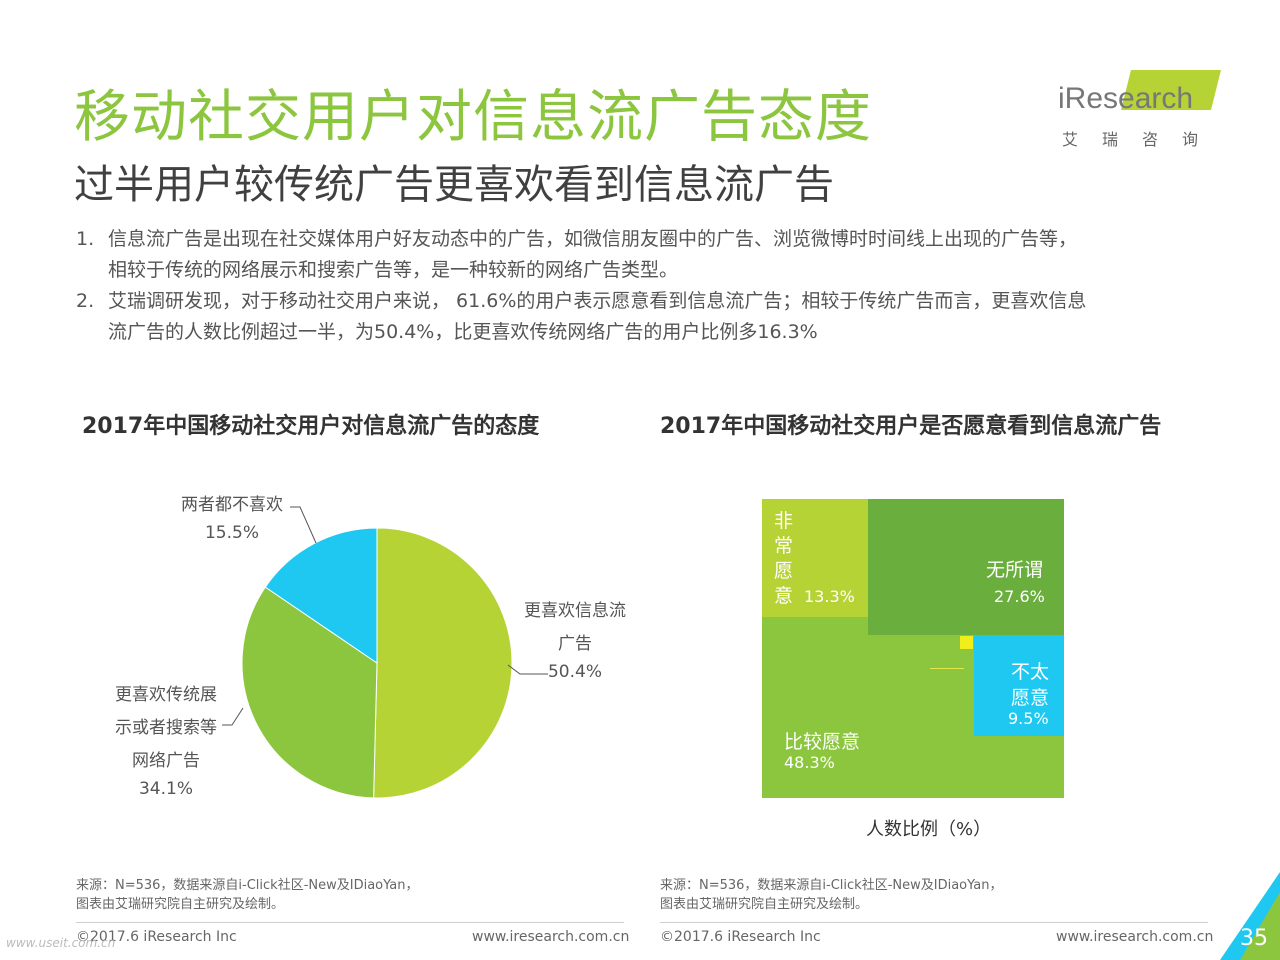  Describe the element at coordinates (311, 426) in the screenshot. I see `pie-chart-title: 2017年中国移动社交用户对信息流广告的态度` at that location.